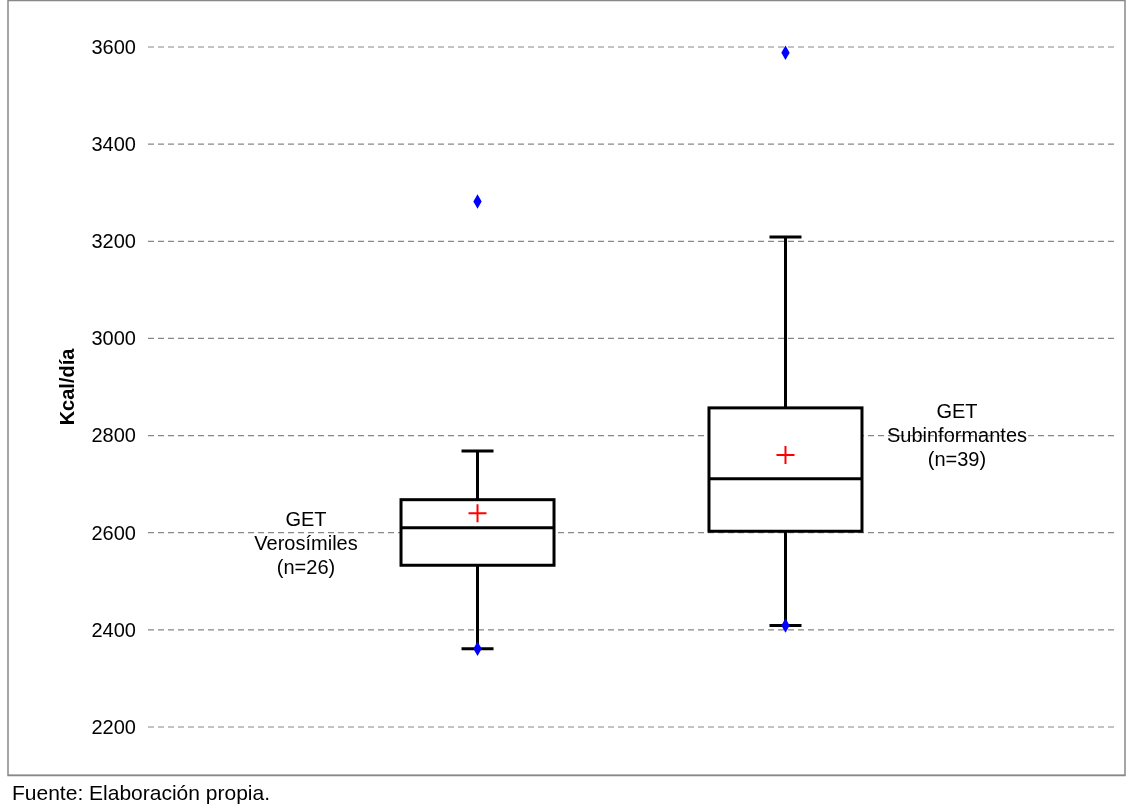 The image size is (1126, 807). Describe the element at coordinates (113, 435) in the screenshot. I see `y-tick-label: 2800` at that location.